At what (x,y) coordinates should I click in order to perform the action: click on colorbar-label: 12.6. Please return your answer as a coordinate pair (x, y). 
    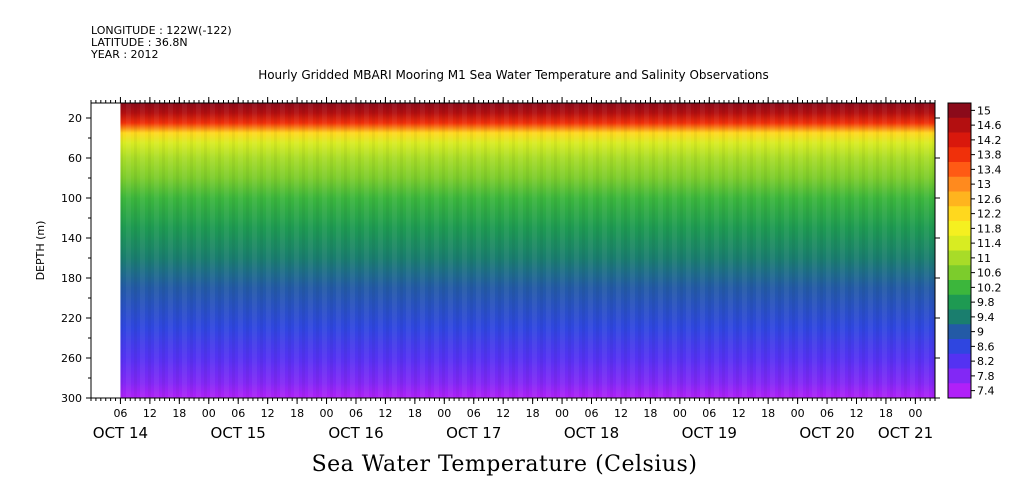
    Looking at the image, I should click on (989, 199).